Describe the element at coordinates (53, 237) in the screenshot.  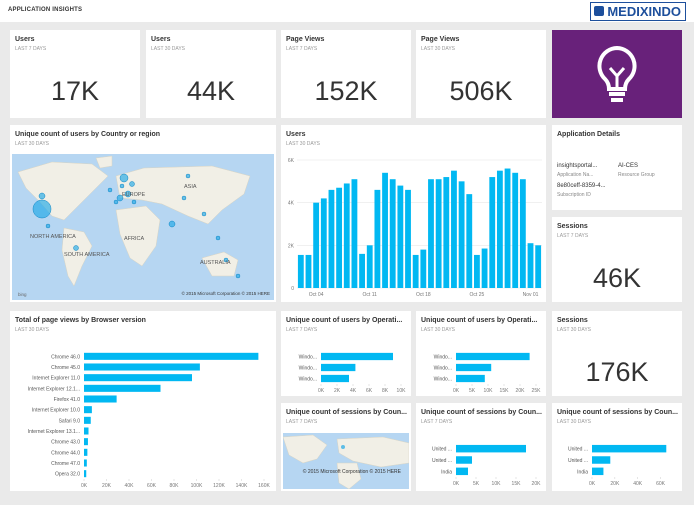
I see `map-label: NORTH AMERICA` at that location.